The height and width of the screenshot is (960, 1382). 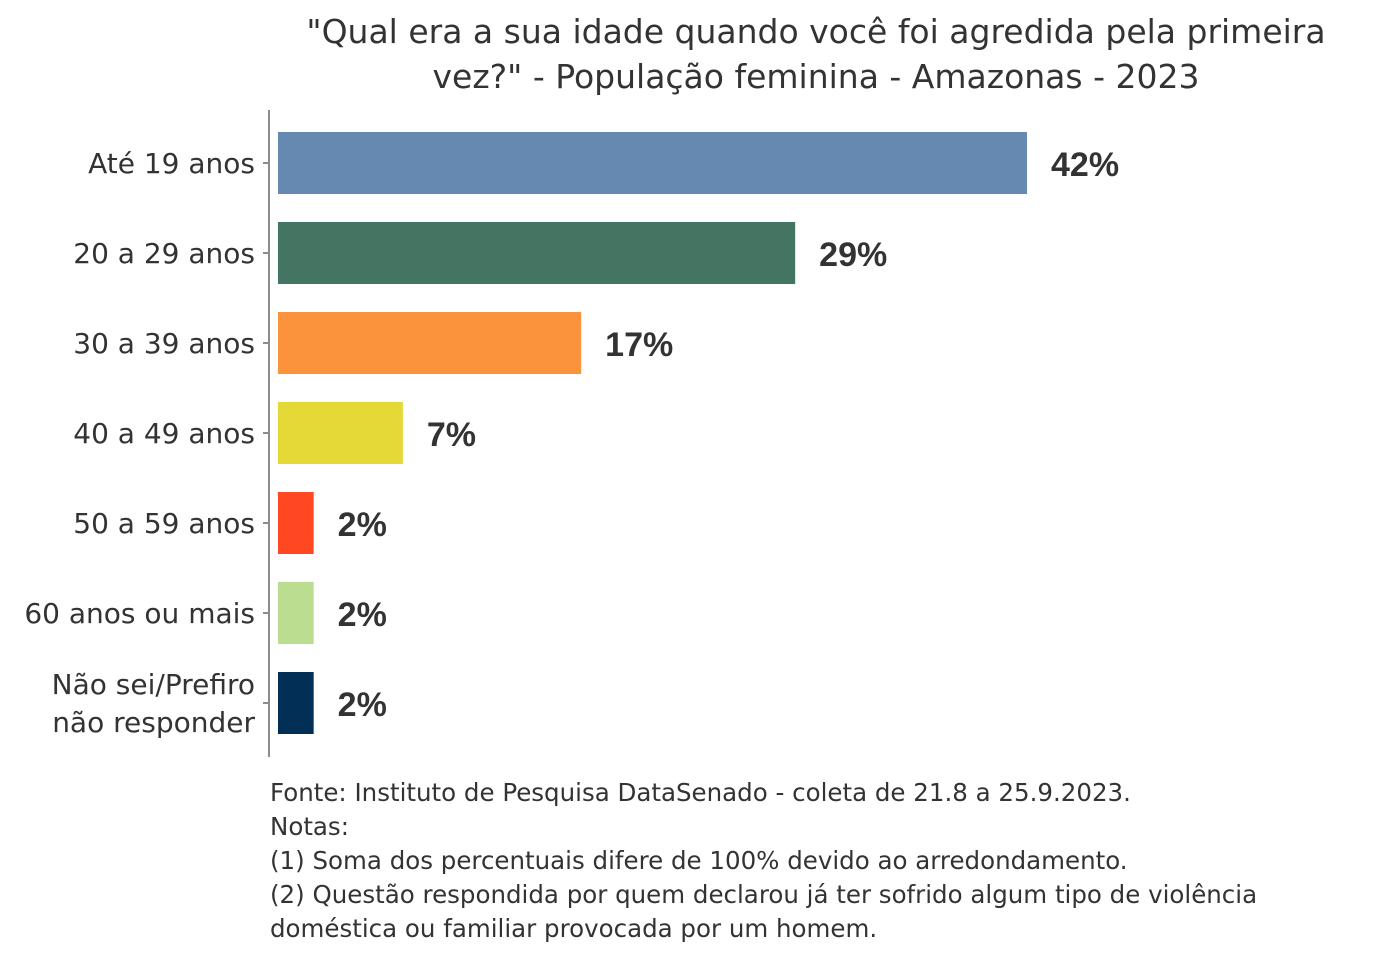 I want to click on y-tick-label: não responder, so click(x=153, y=722).